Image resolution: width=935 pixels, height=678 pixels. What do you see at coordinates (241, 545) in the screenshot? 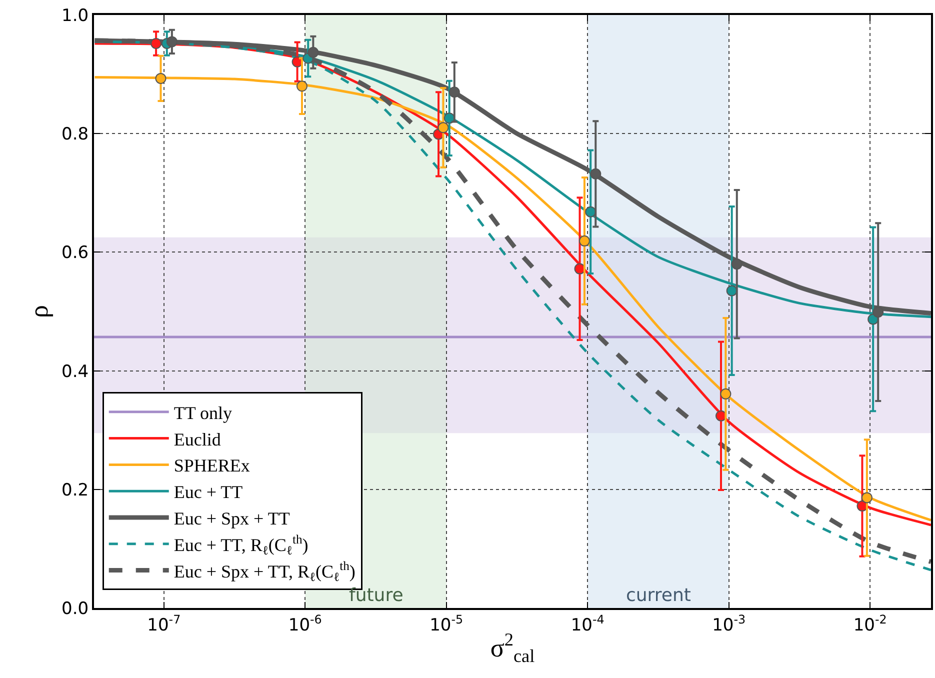
I see `legend-label: Euc + TT, R$_{ℓ}$(C$_{ℓ}$$^{th}$)` at bounding box center [241, 545].